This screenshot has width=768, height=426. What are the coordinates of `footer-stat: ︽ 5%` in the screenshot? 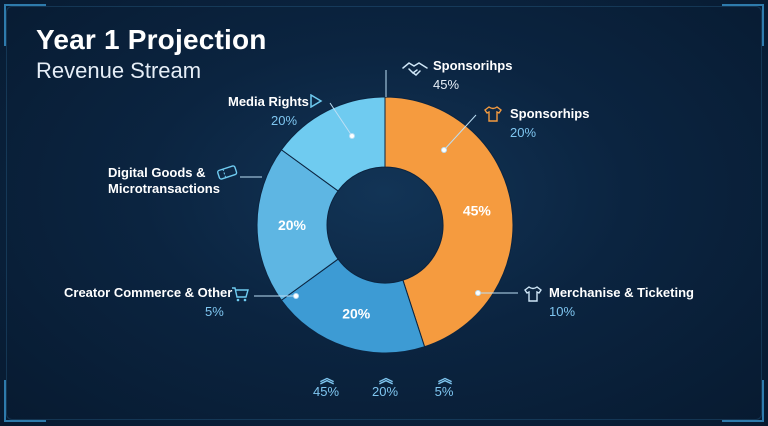 It's located at (444, 384).